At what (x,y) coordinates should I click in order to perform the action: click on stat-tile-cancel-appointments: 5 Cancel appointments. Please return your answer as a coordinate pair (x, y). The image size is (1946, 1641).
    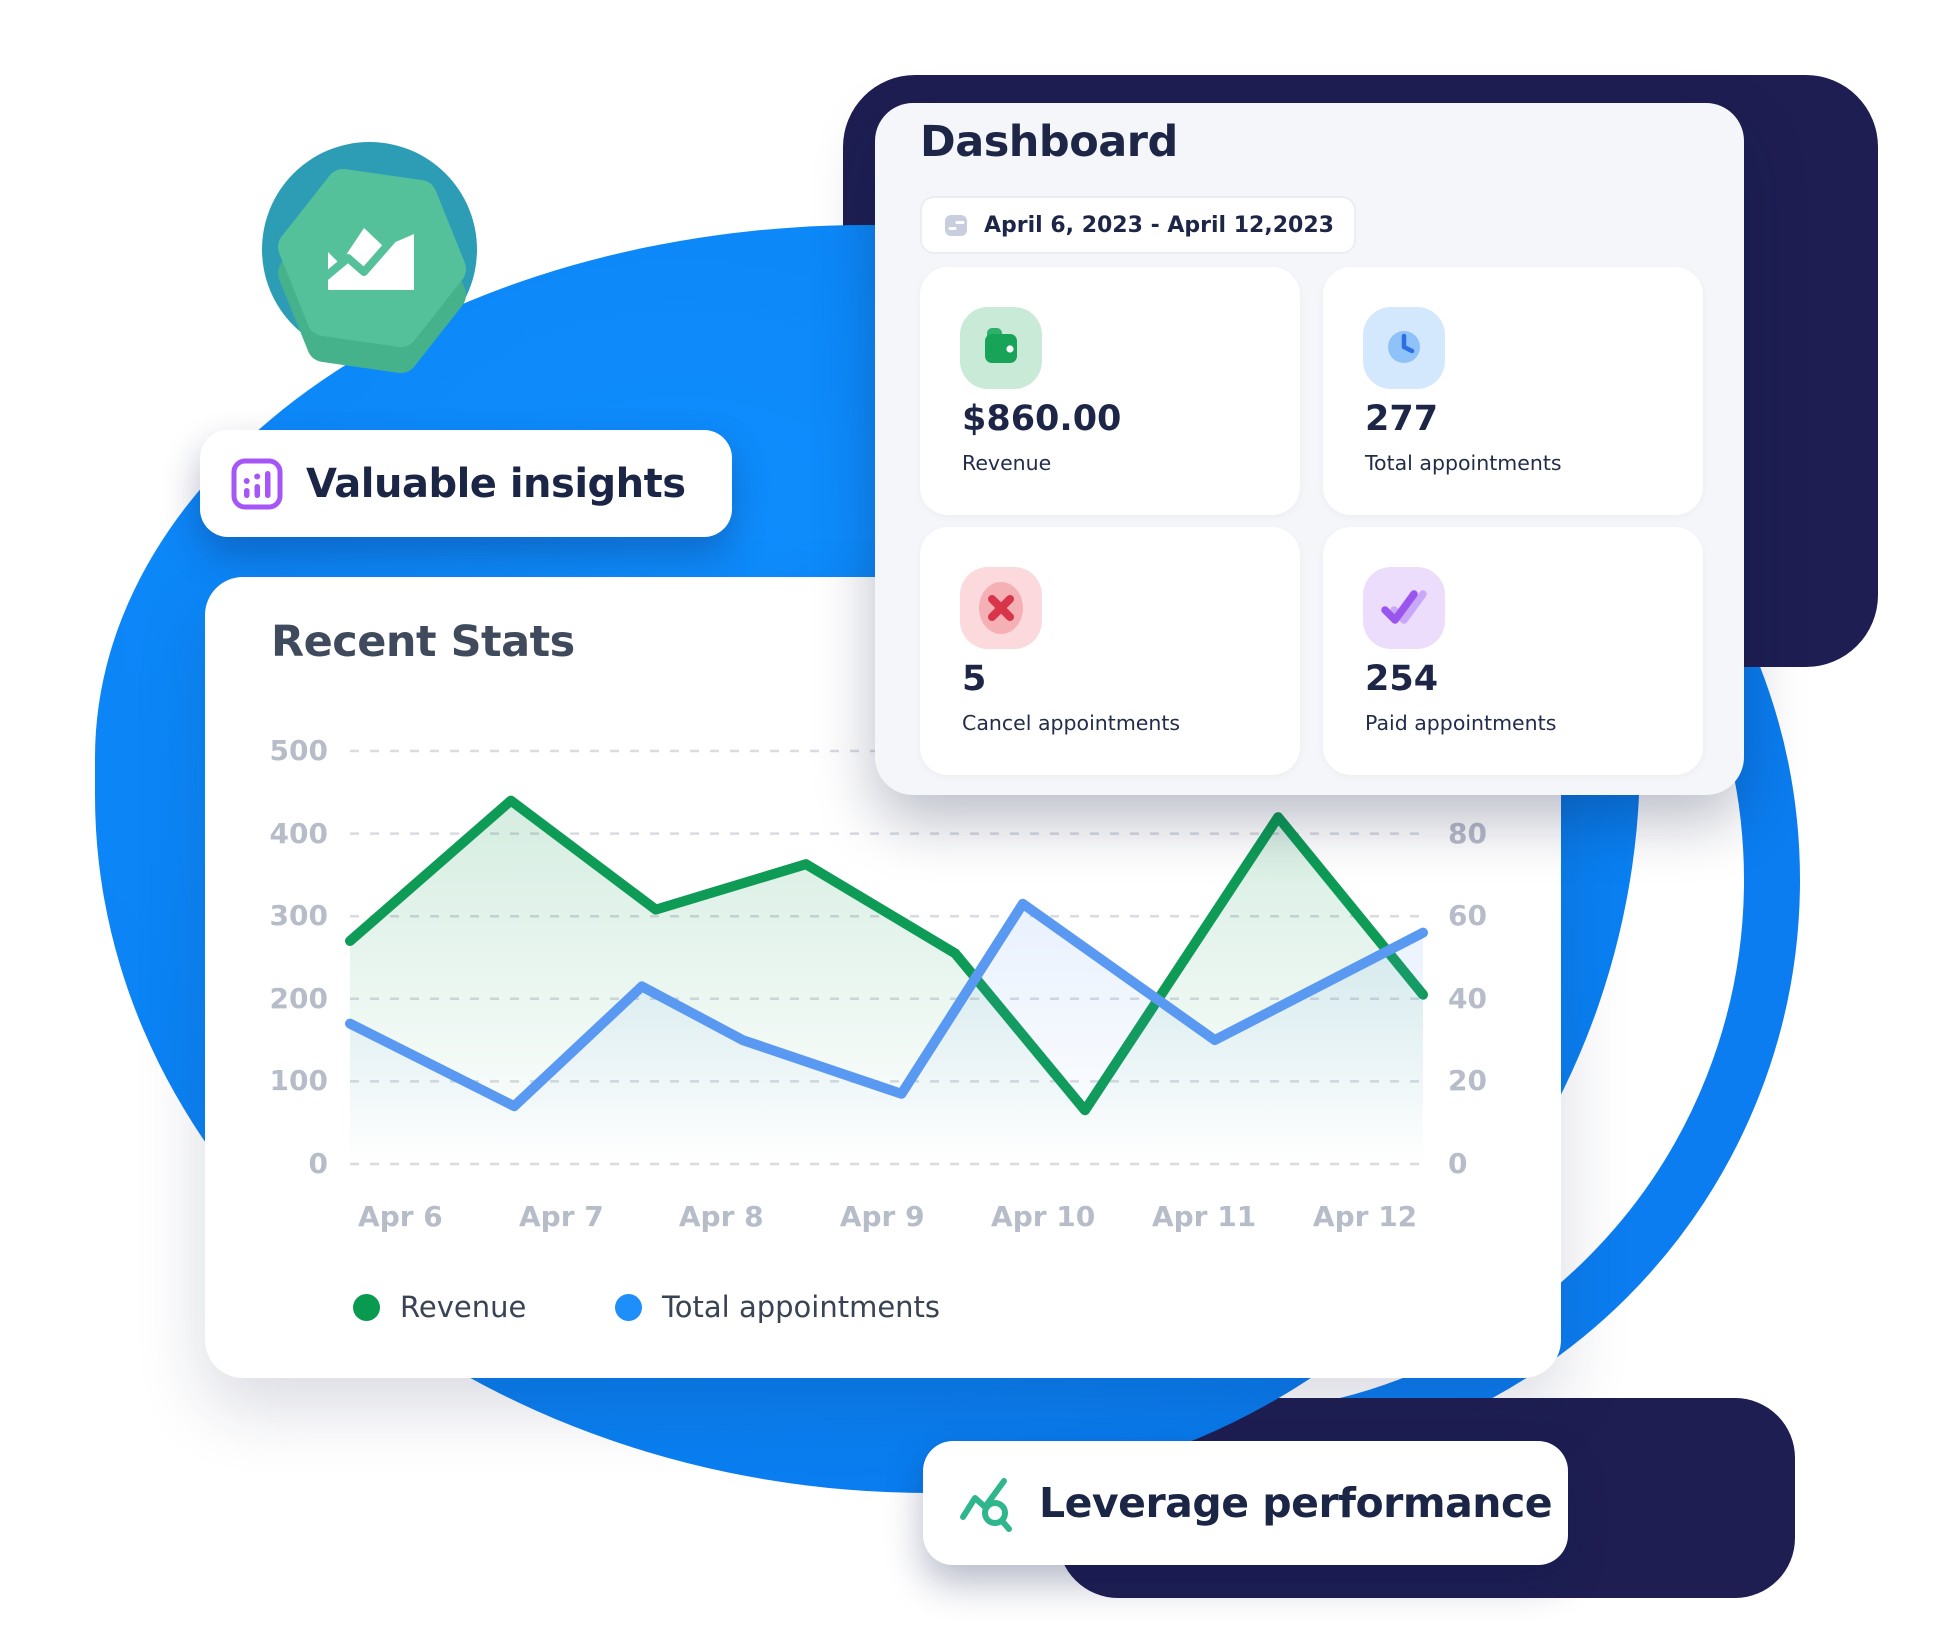
    Looking at the image, I should click on (1110, 651).